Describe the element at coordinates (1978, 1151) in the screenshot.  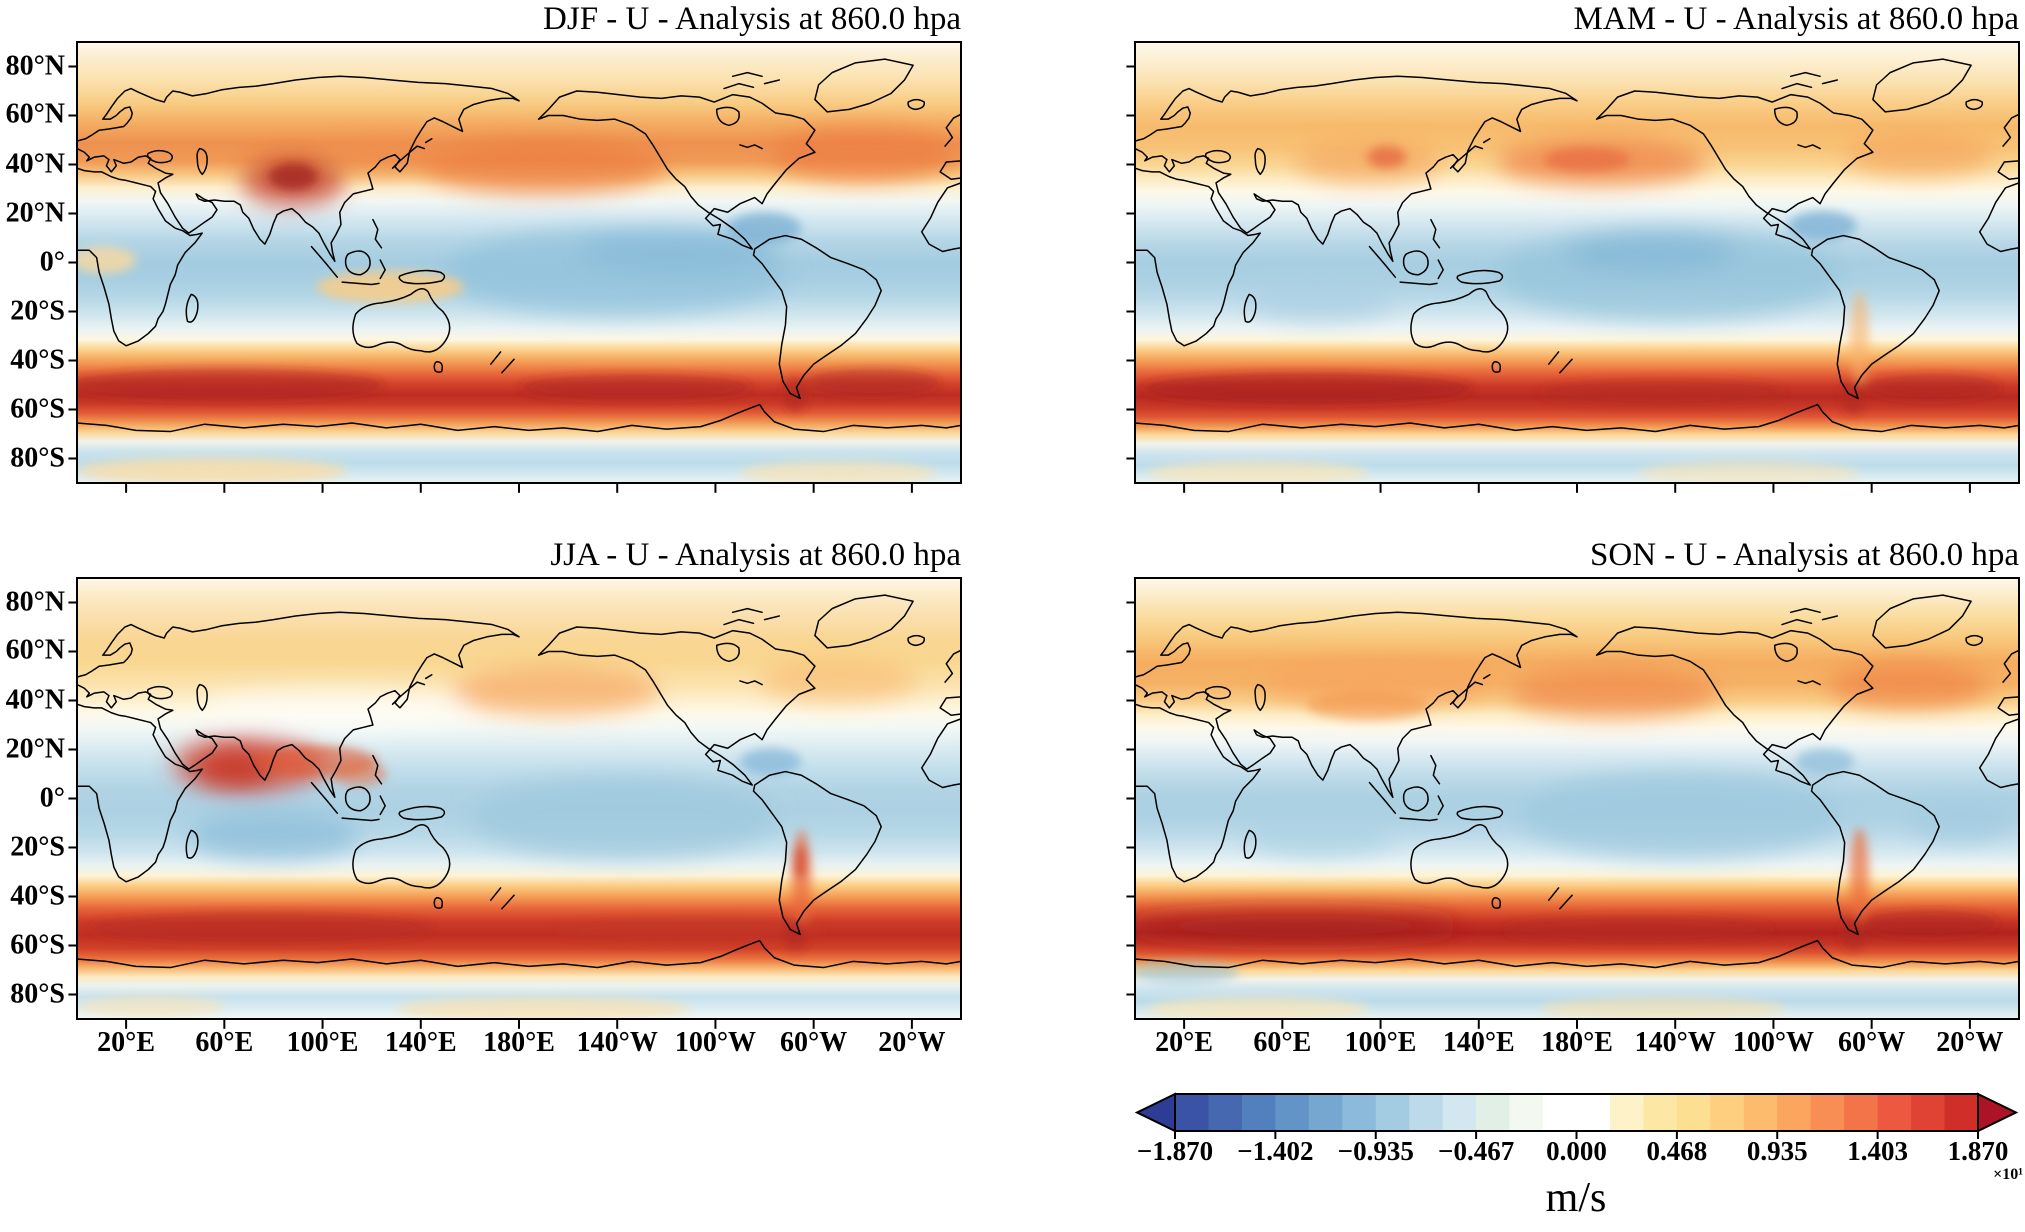
I see `colorbar-tick-label: 1.870` at that location.